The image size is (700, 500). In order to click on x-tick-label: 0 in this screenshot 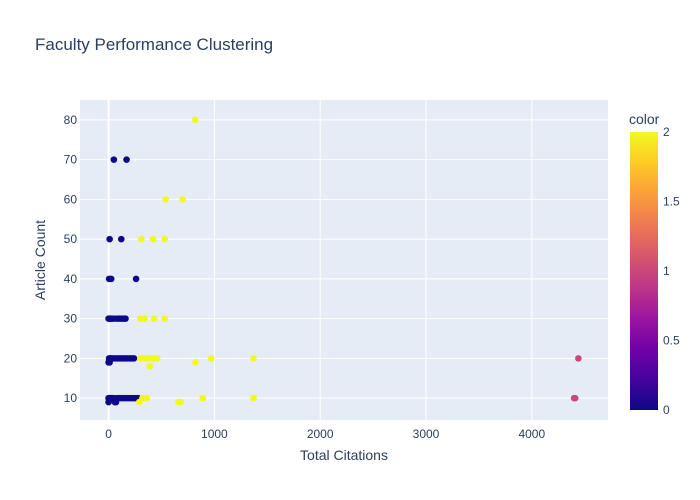, I will do `click(108, 434)`.